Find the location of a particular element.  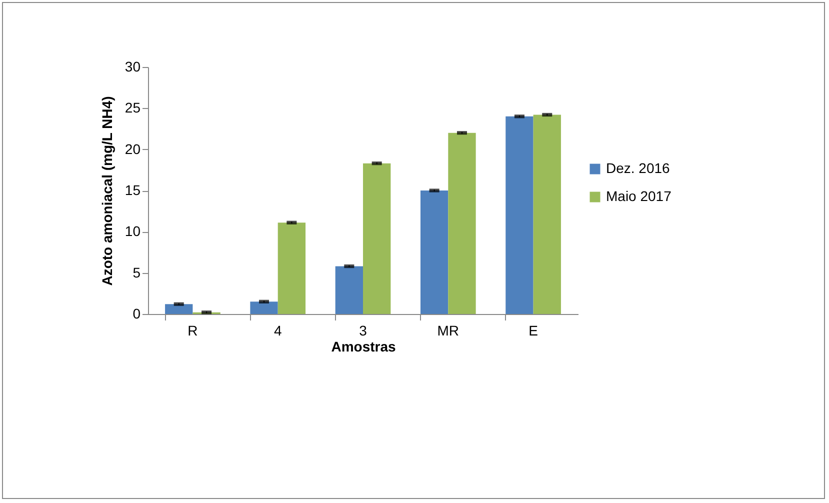

x-tick-label: E is located at coordinates (533, 330).